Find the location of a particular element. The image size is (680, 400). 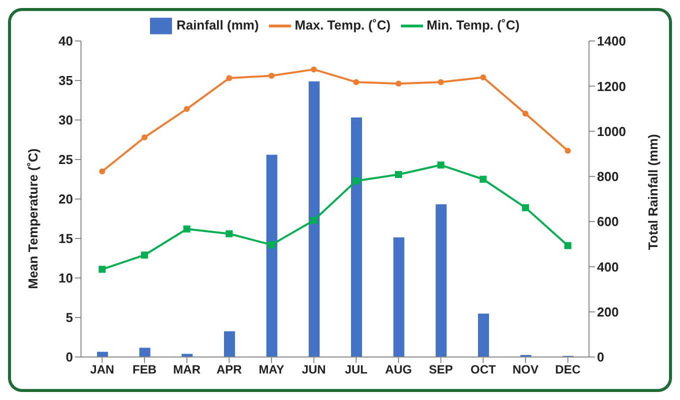

y-axis-title: Mean Temperature (˚C) is located at coordinates (33, 218).